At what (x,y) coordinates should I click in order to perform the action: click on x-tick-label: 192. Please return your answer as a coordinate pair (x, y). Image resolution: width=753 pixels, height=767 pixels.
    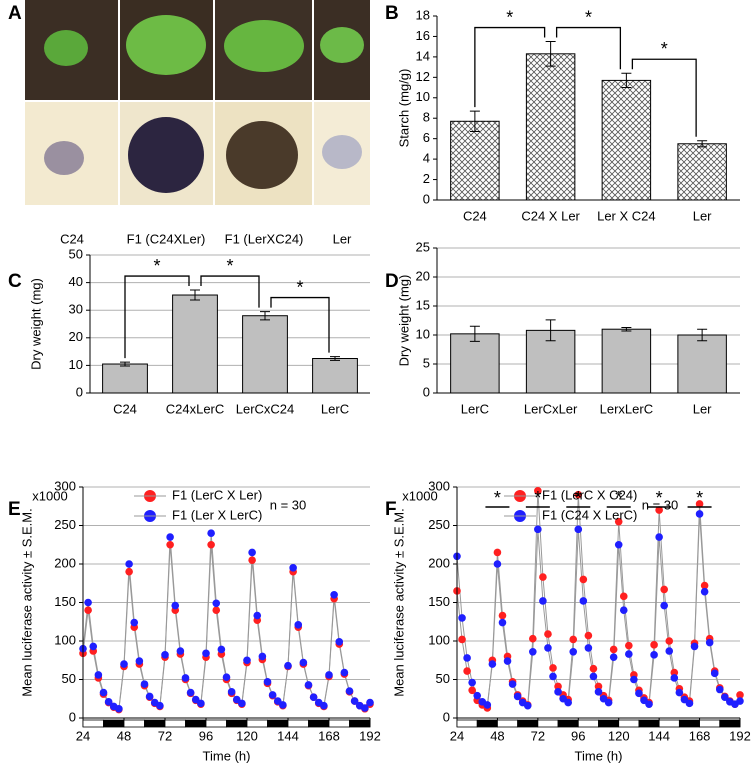
    Looking at the image, I should click on (370, 735).